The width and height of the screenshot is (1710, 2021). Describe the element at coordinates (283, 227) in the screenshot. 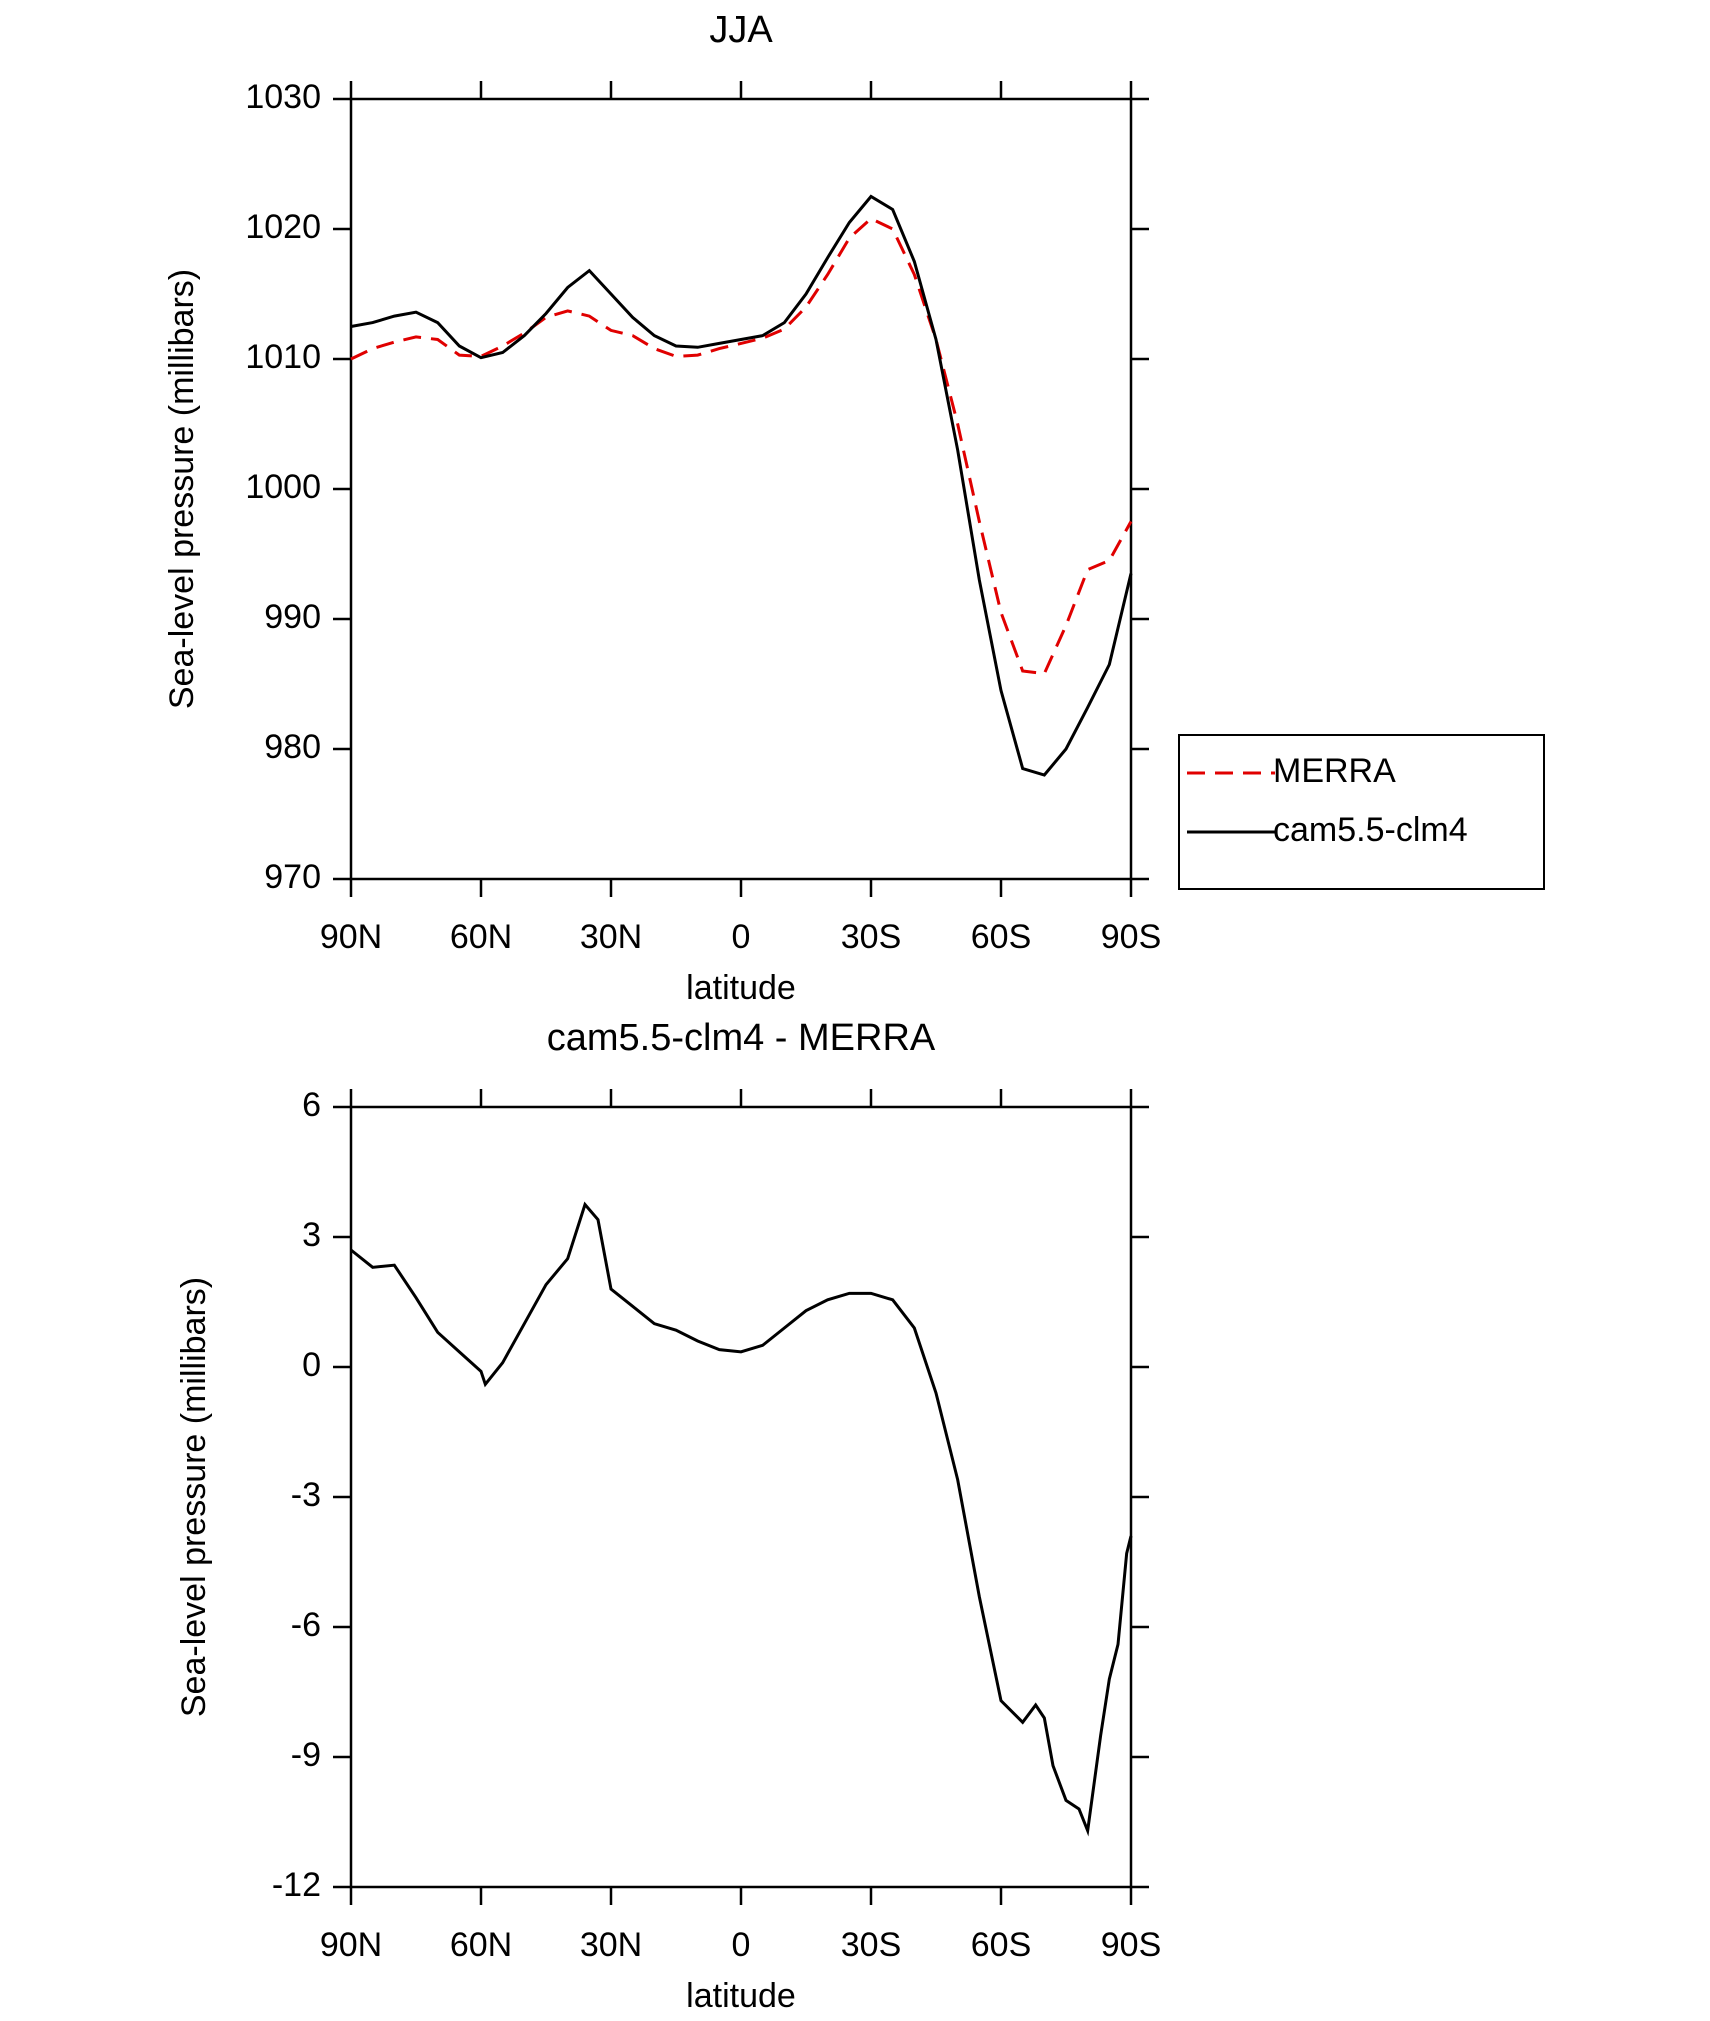

I see `y-tick-label: 1020` at that location.